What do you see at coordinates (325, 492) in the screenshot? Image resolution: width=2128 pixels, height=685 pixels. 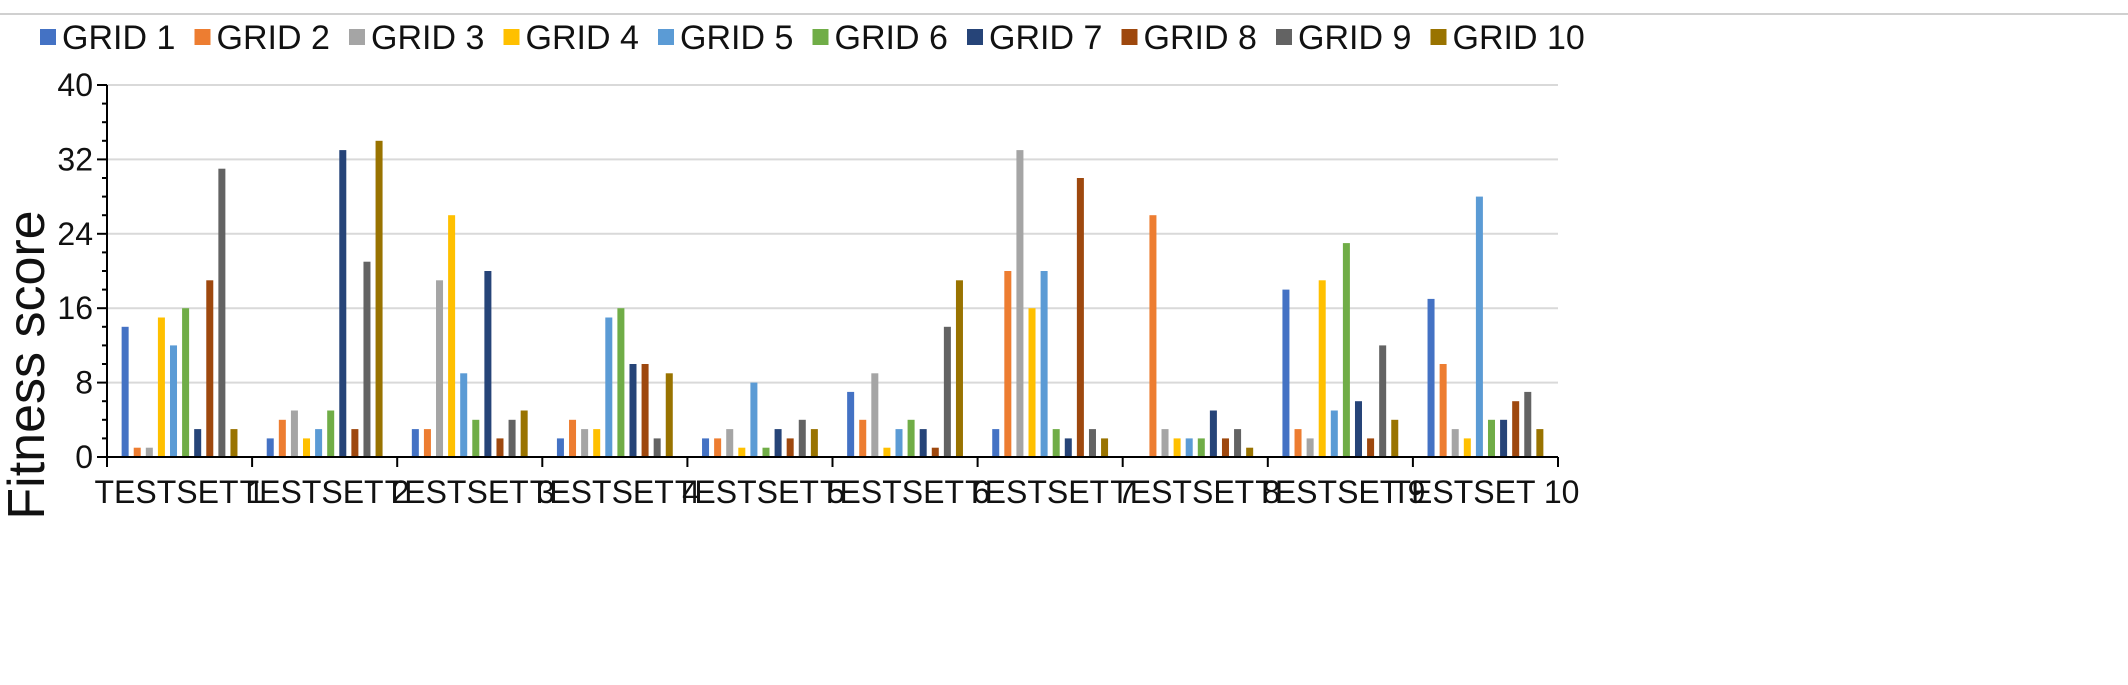 I see `x-tick-label-2: TESTSET 2` at bounding box center [325, 492].